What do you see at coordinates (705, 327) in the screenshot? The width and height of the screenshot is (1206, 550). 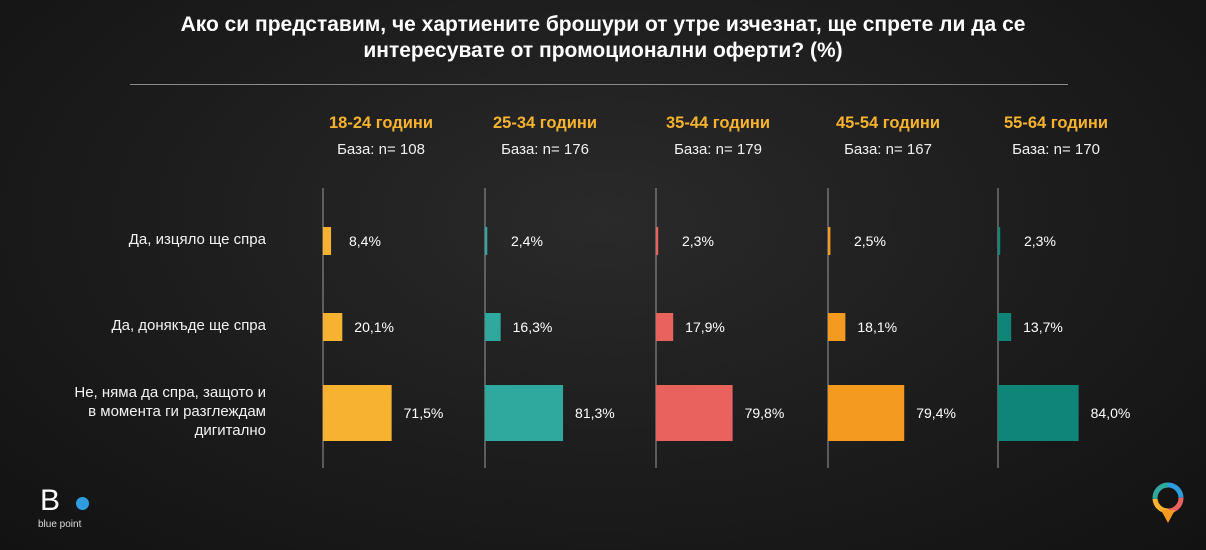 I see `data-label: 17,9%` at bounding box center [705, 327].